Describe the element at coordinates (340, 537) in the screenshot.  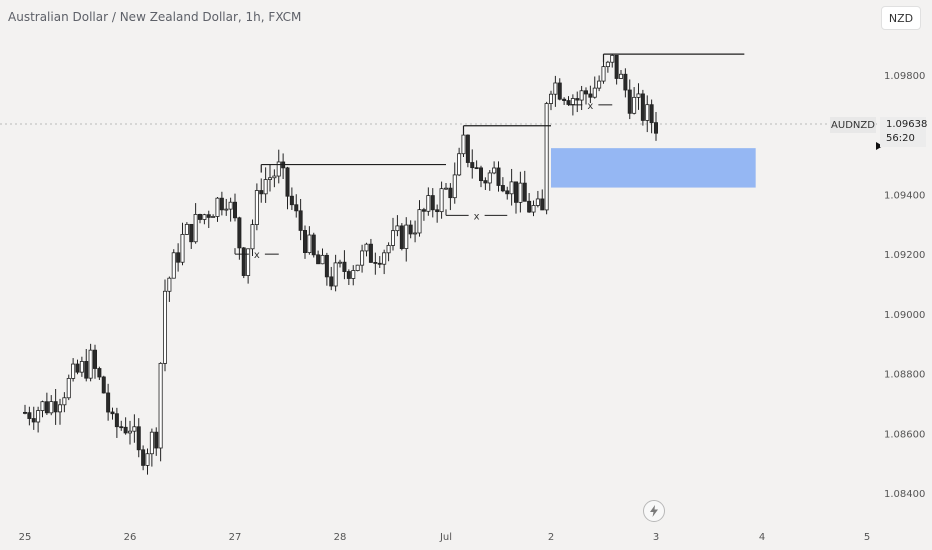
I see `x-tick-label: 28` at that location.